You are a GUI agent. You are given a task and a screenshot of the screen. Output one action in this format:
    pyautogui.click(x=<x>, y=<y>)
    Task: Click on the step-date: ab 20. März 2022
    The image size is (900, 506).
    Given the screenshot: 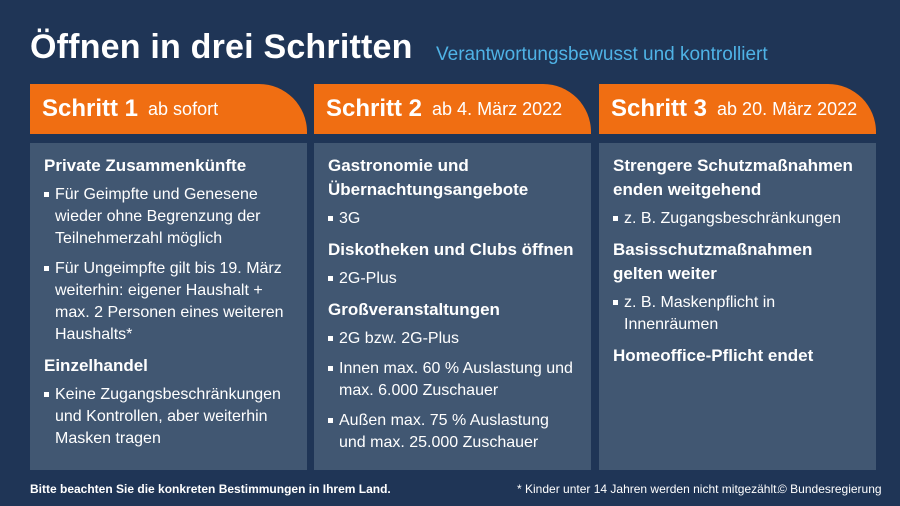 What is the action you would take?
    pyautogui.click(x=787, y=108)
    